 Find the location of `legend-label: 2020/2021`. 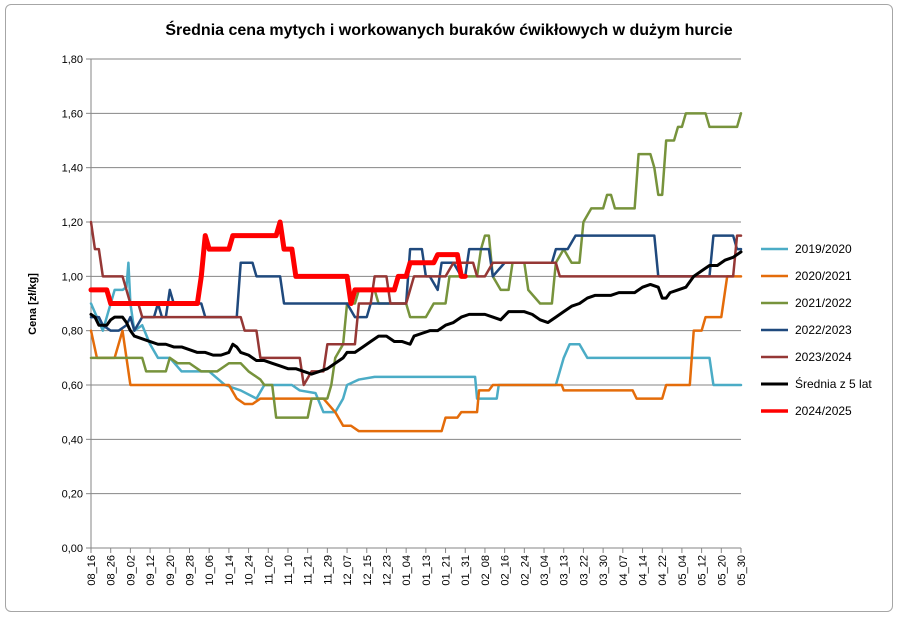

legend-label: 2020/2021 is located at coordinates (823, 276).